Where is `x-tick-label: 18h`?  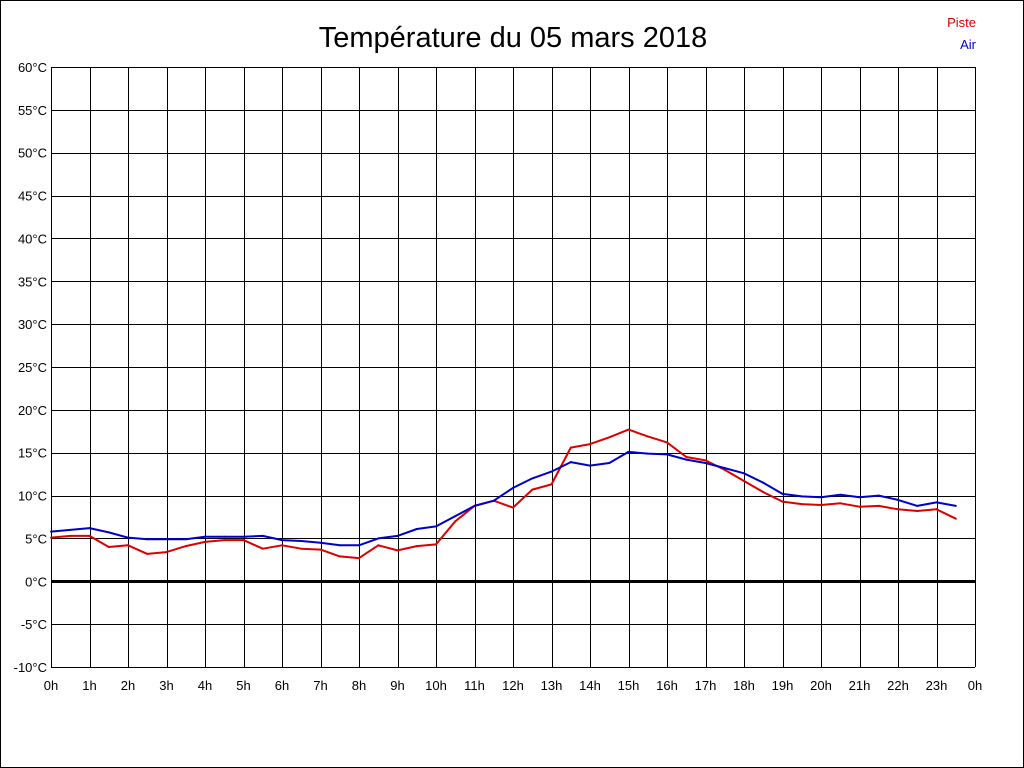
x-tick-label: 18h is located at coordinates (744, 685).